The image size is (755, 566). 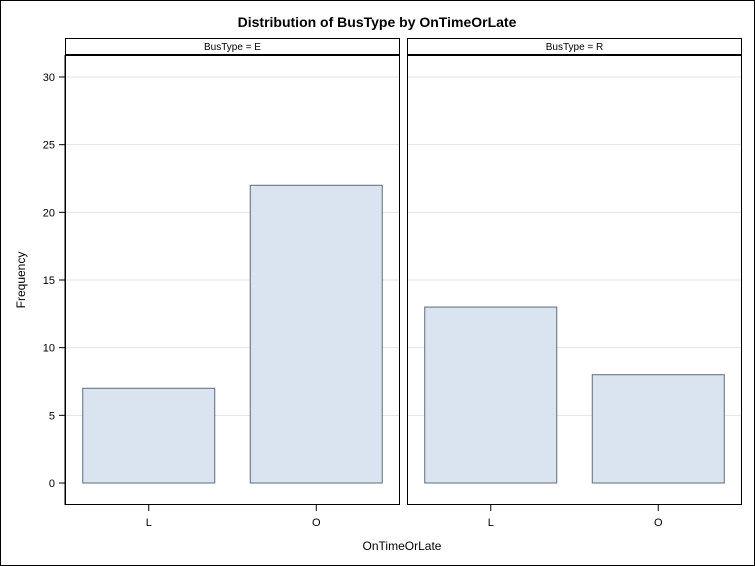 I want to click on bar-1-O, so click(x=316, y=334).